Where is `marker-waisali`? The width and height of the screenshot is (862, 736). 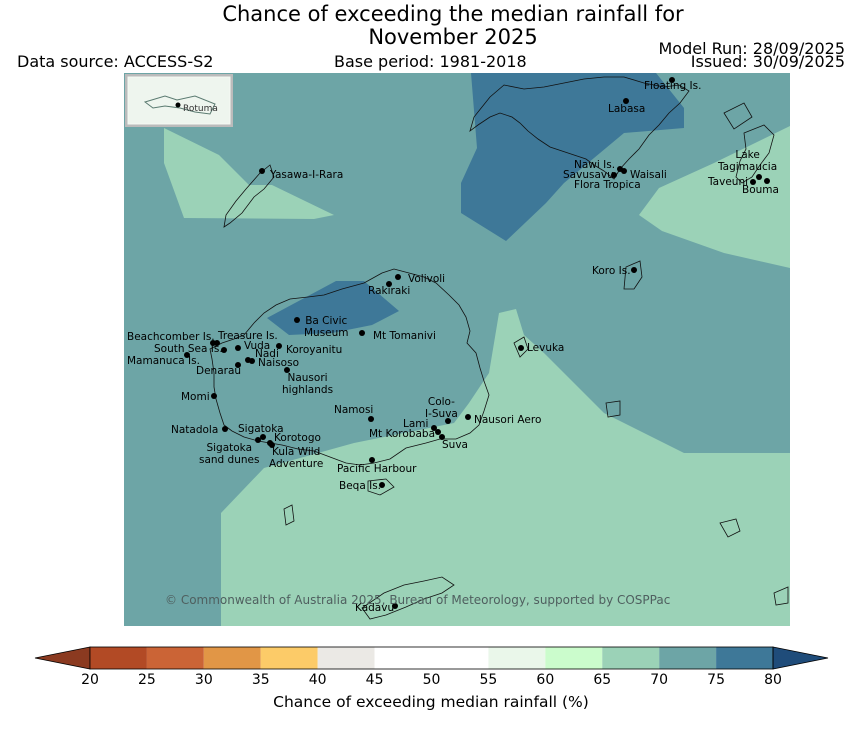
marker-waisali is located at coordinates (624, 171).